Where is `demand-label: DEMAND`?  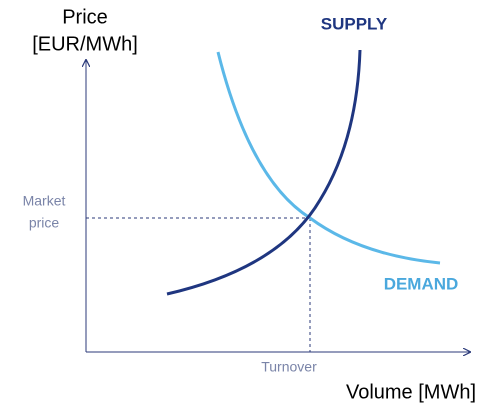 demand-label: DEMAND is located at coordinates (421, 283).